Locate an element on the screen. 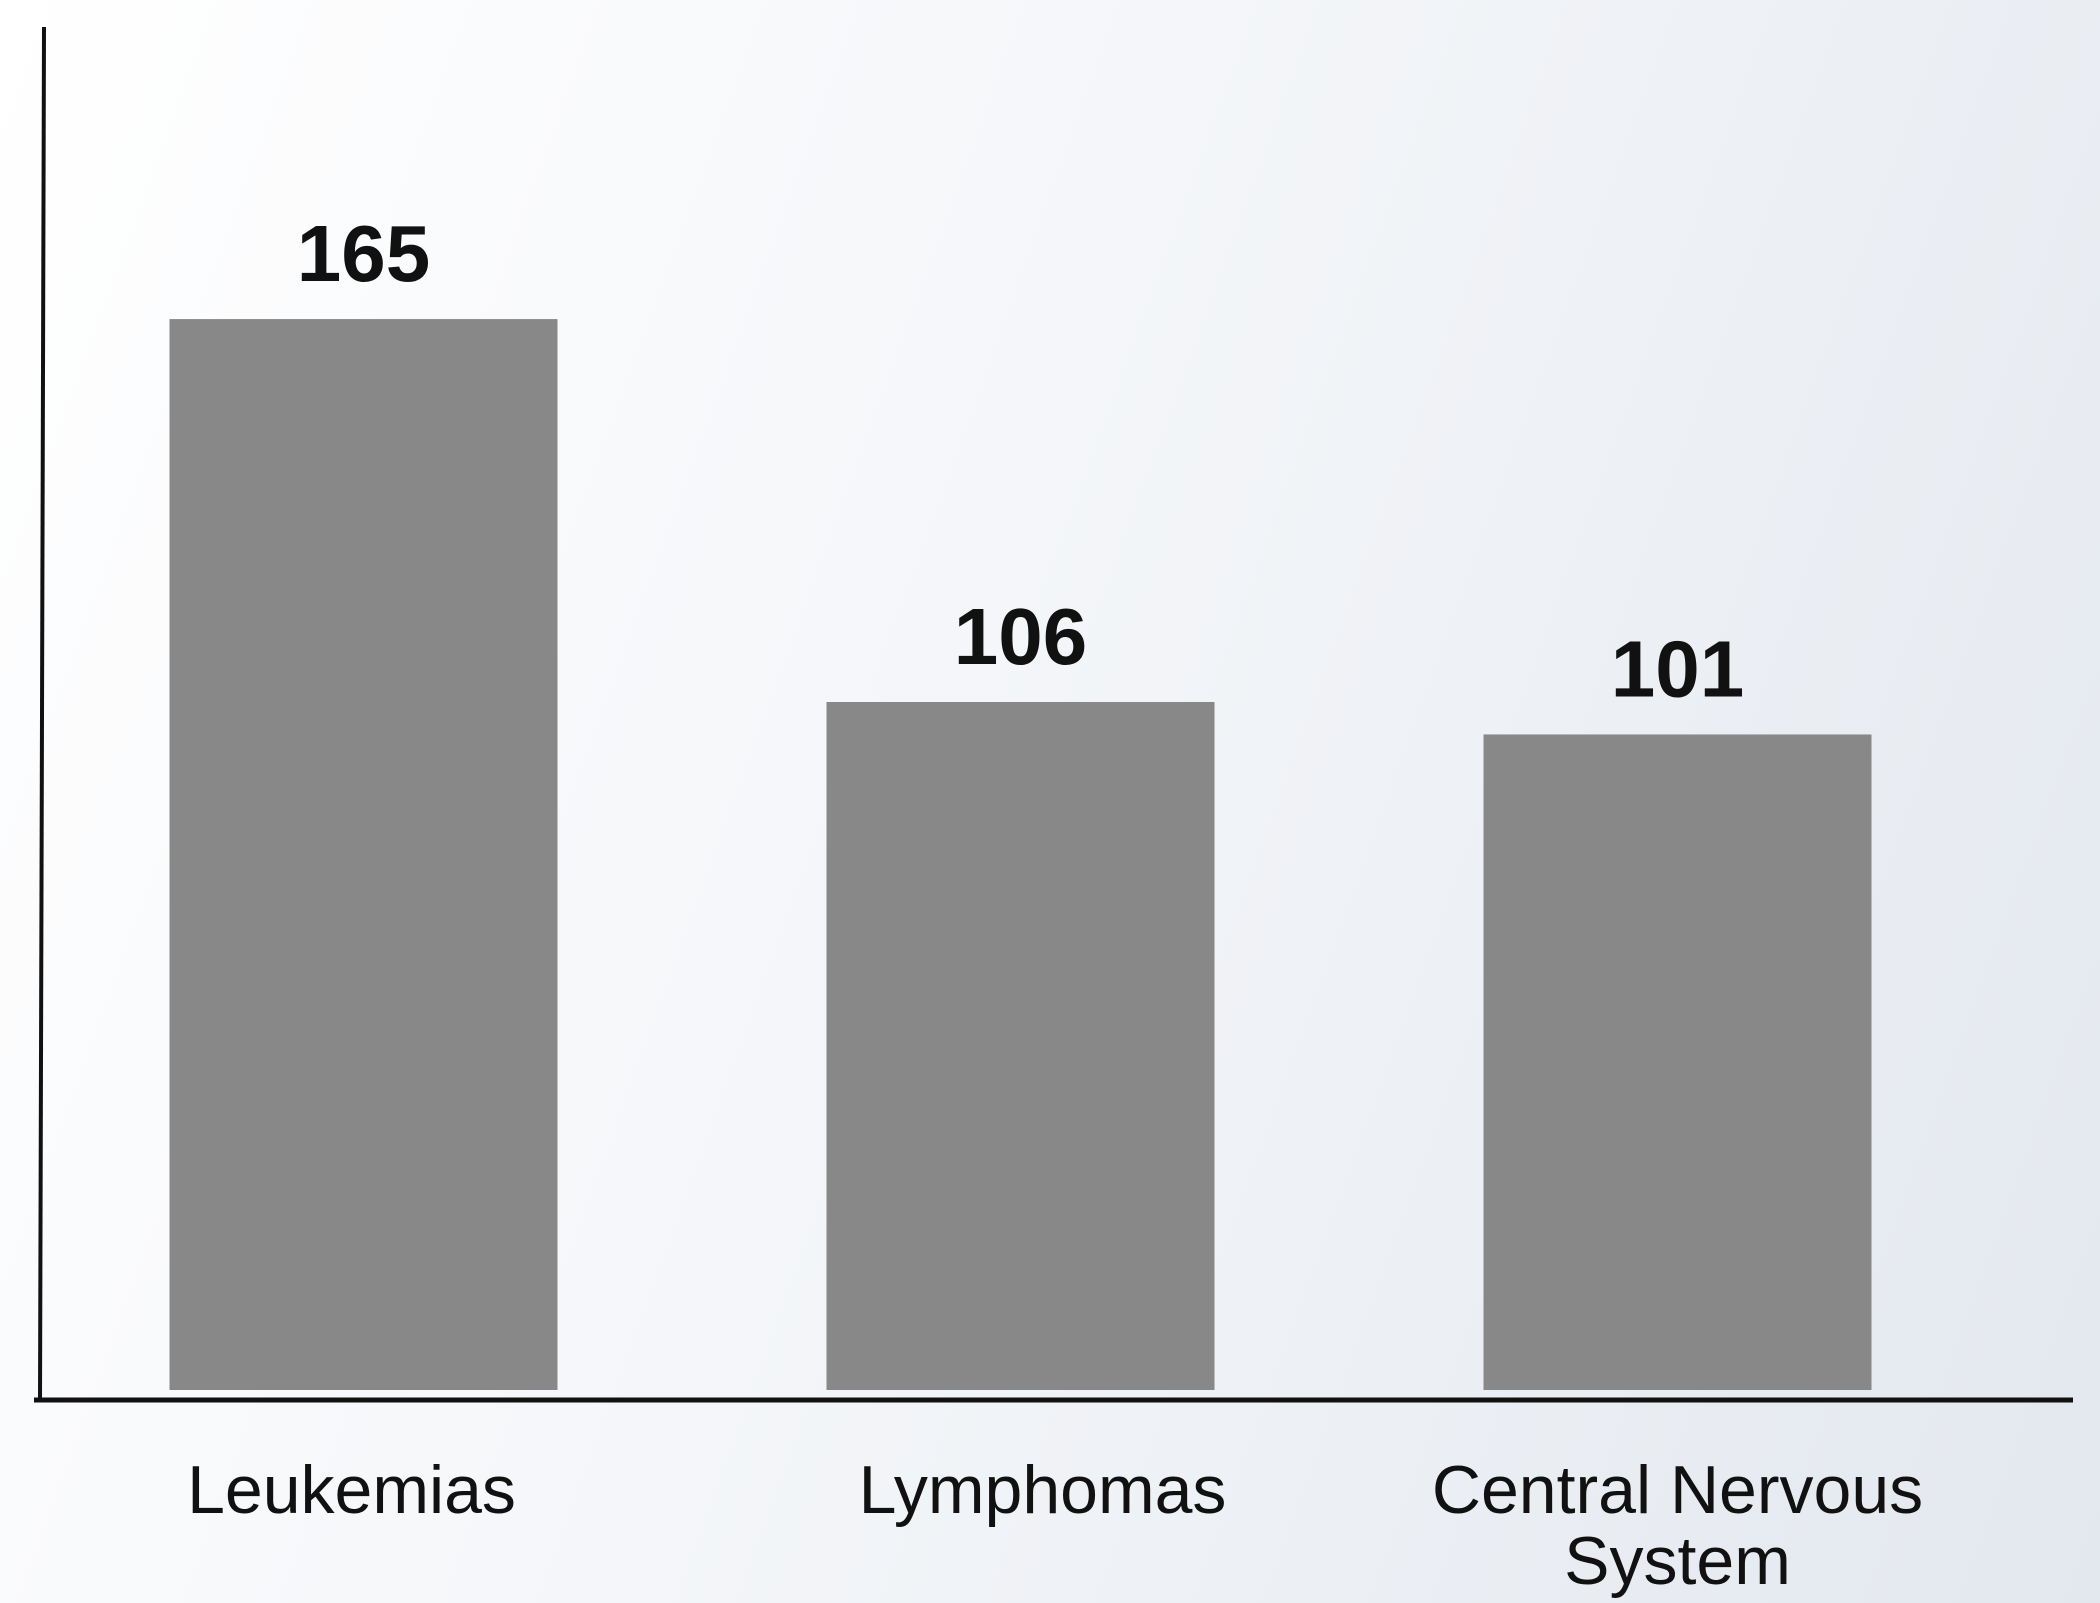 The image size is (2100, 1603). value-label: 101 is located at coordinates (1677, 668).